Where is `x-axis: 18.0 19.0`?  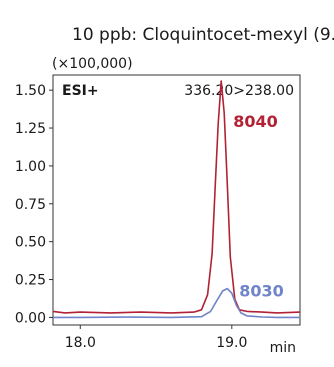 x-axis: 18.0 19.0 is located at coordinates (156, 338).